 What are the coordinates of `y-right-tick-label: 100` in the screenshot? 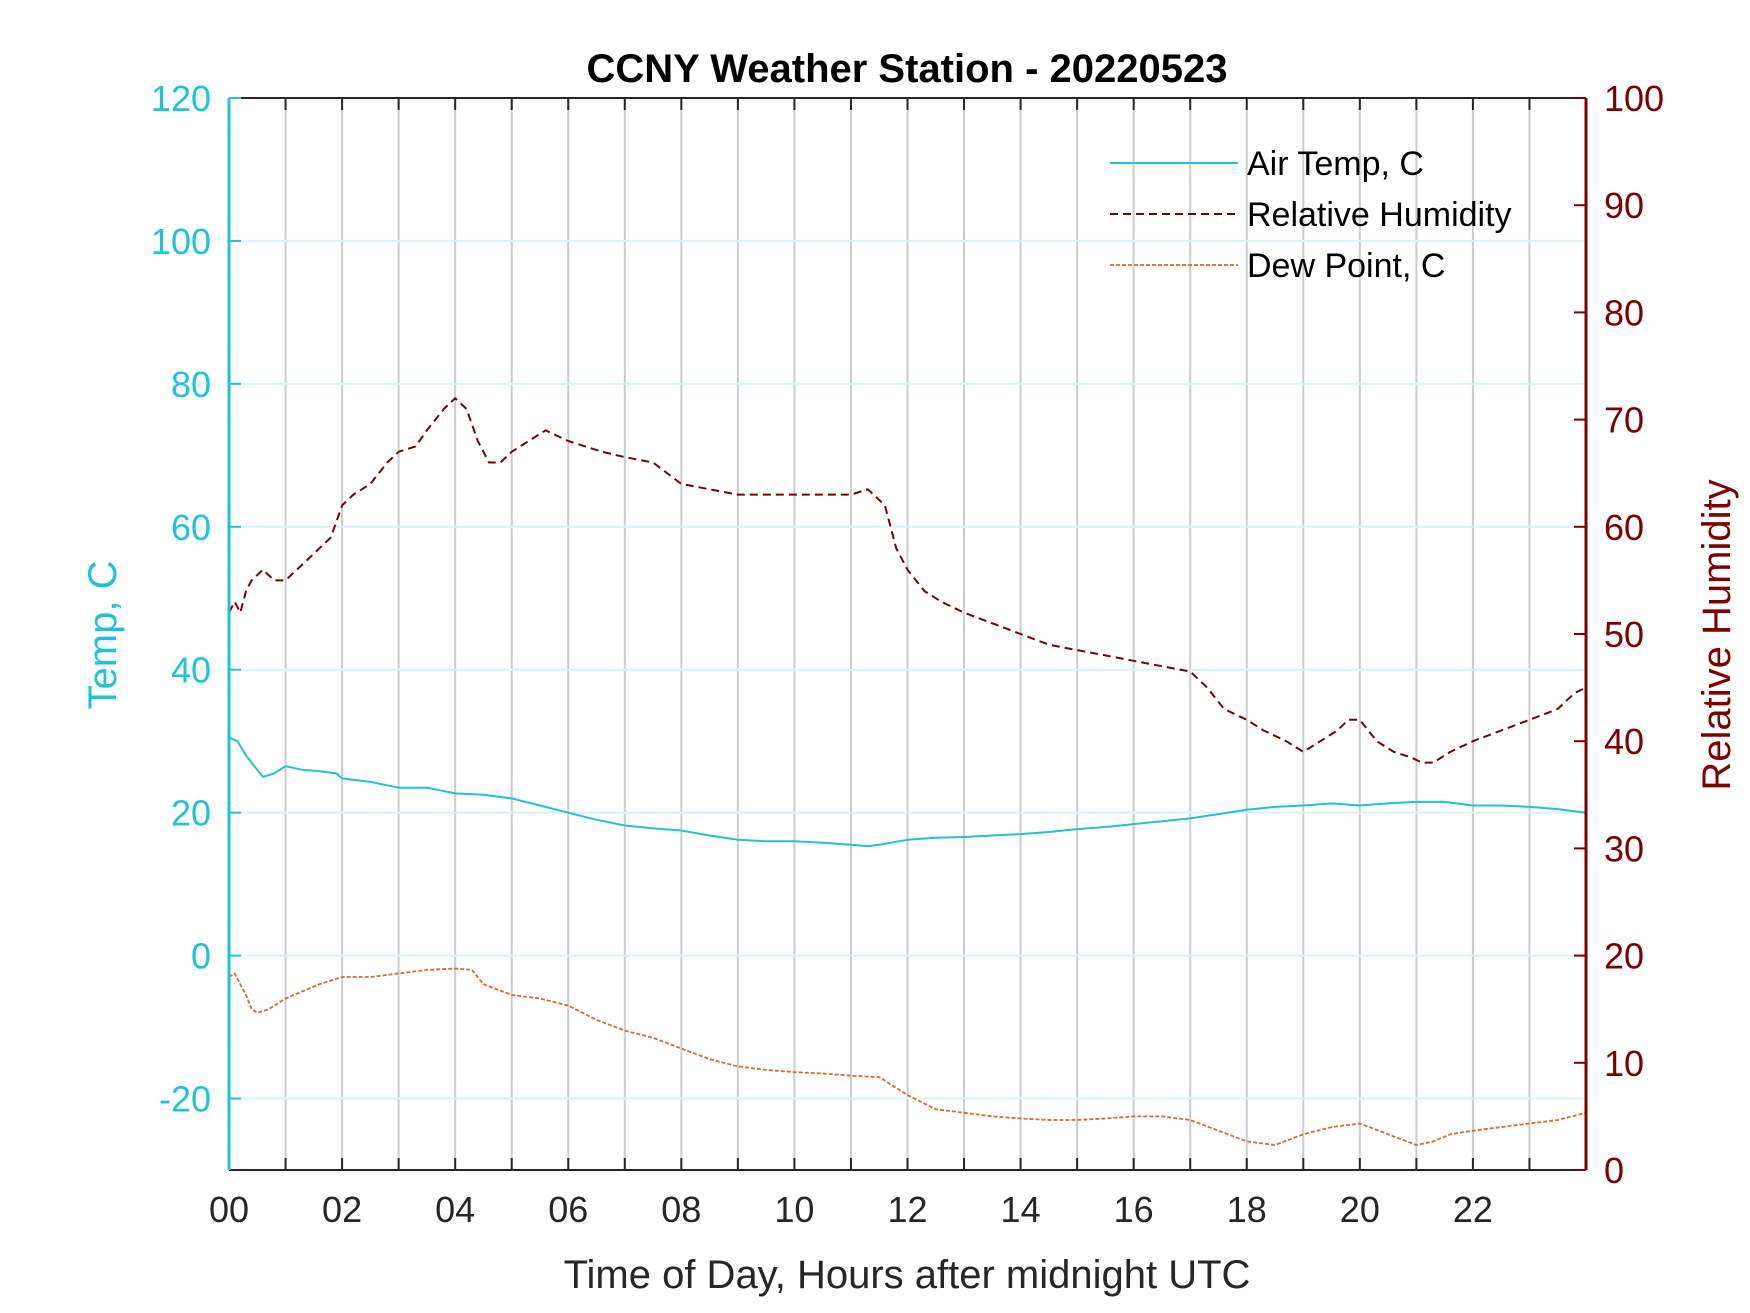 It's located at (1634, 98).